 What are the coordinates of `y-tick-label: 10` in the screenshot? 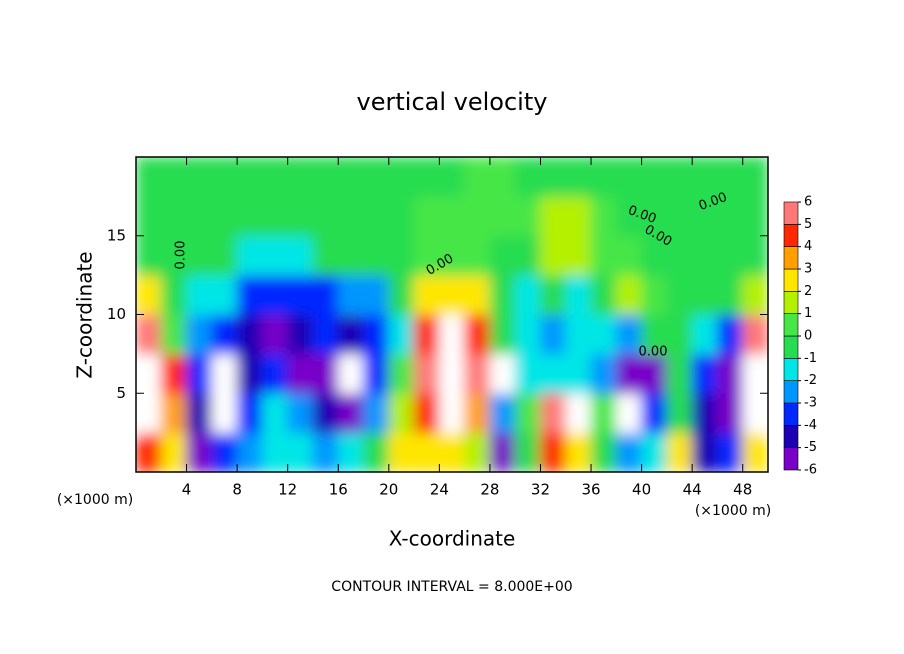 It's located at (116, 314).